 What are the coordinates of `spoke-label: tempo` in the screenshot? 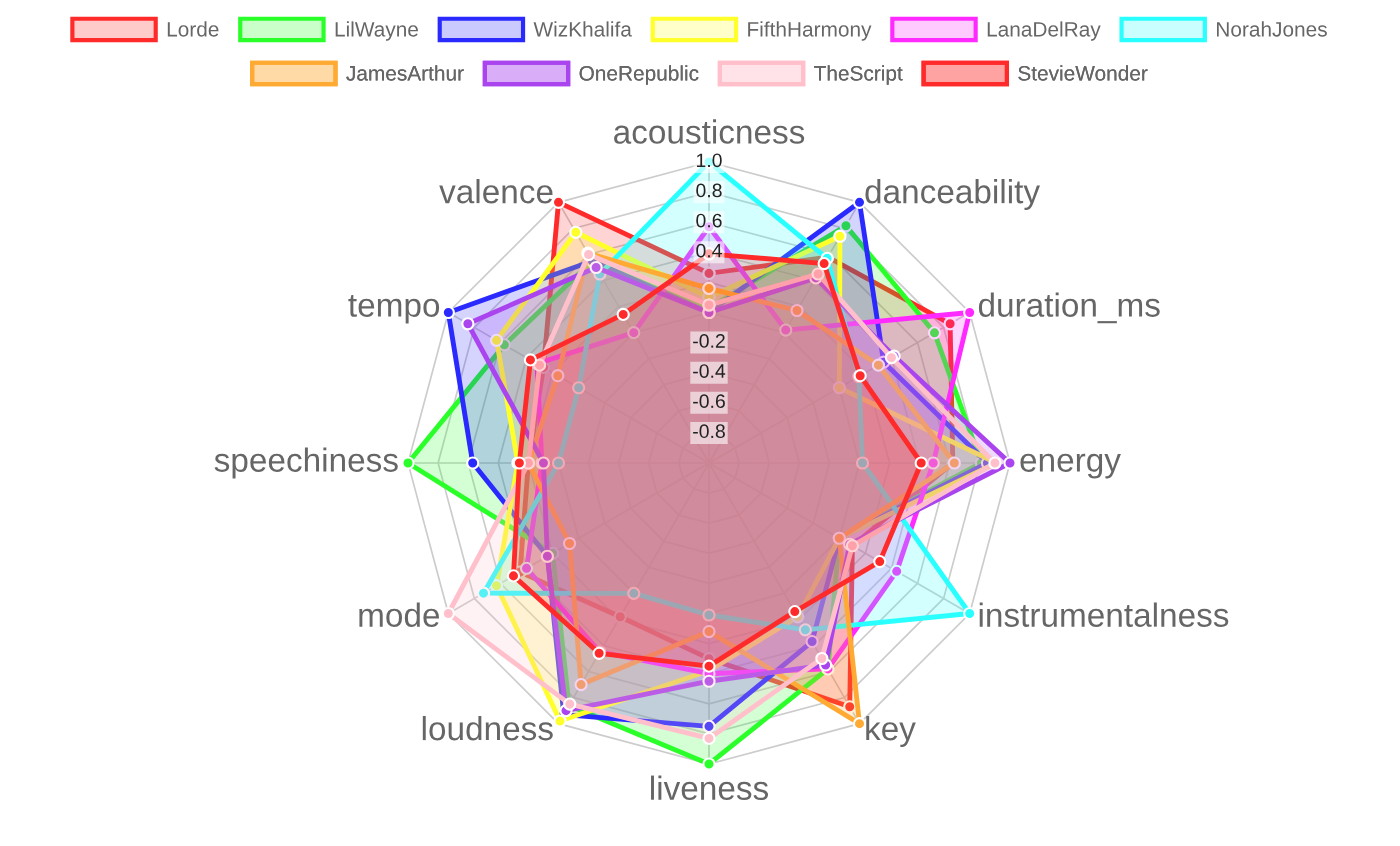 It's located at (394, 309).